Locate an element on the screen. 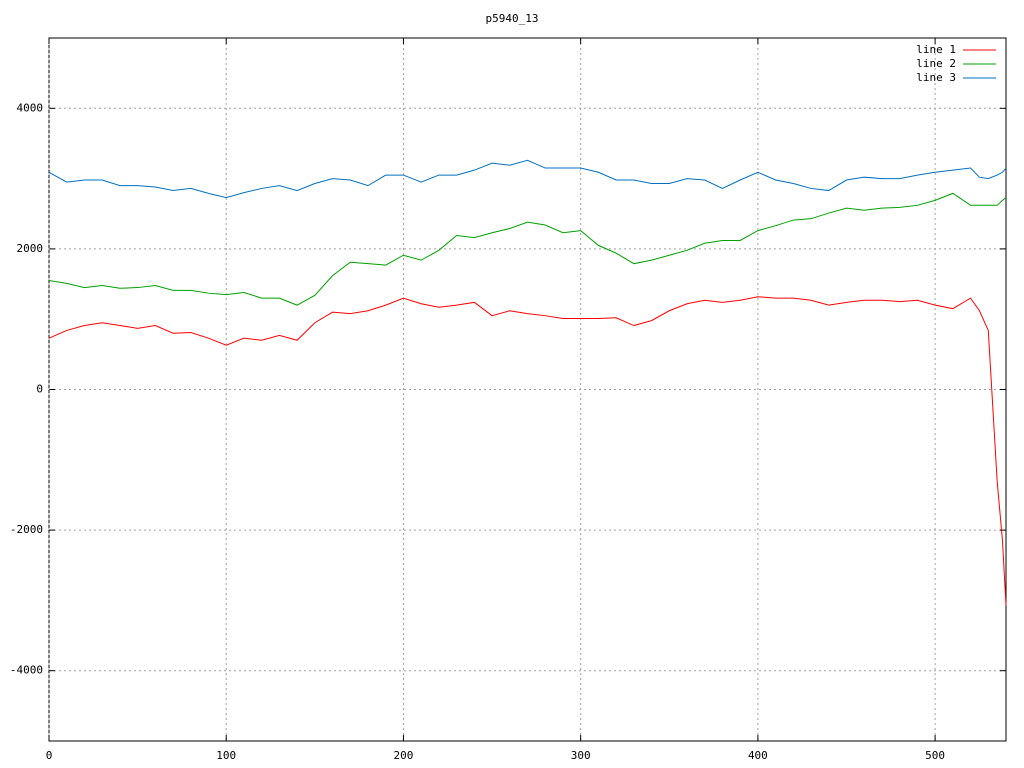  y-tick-label: 2000 is located at coordinates (30, 248).